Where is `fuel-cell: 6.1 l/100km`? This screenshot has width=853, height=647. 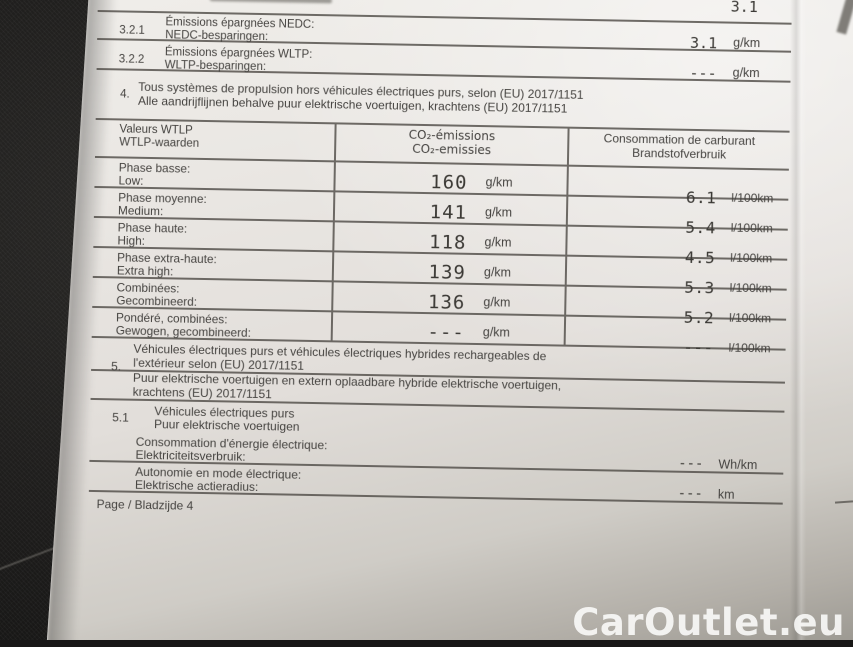 fuel-cell: 6.1 l/100km is located at coordinates (677, 186).